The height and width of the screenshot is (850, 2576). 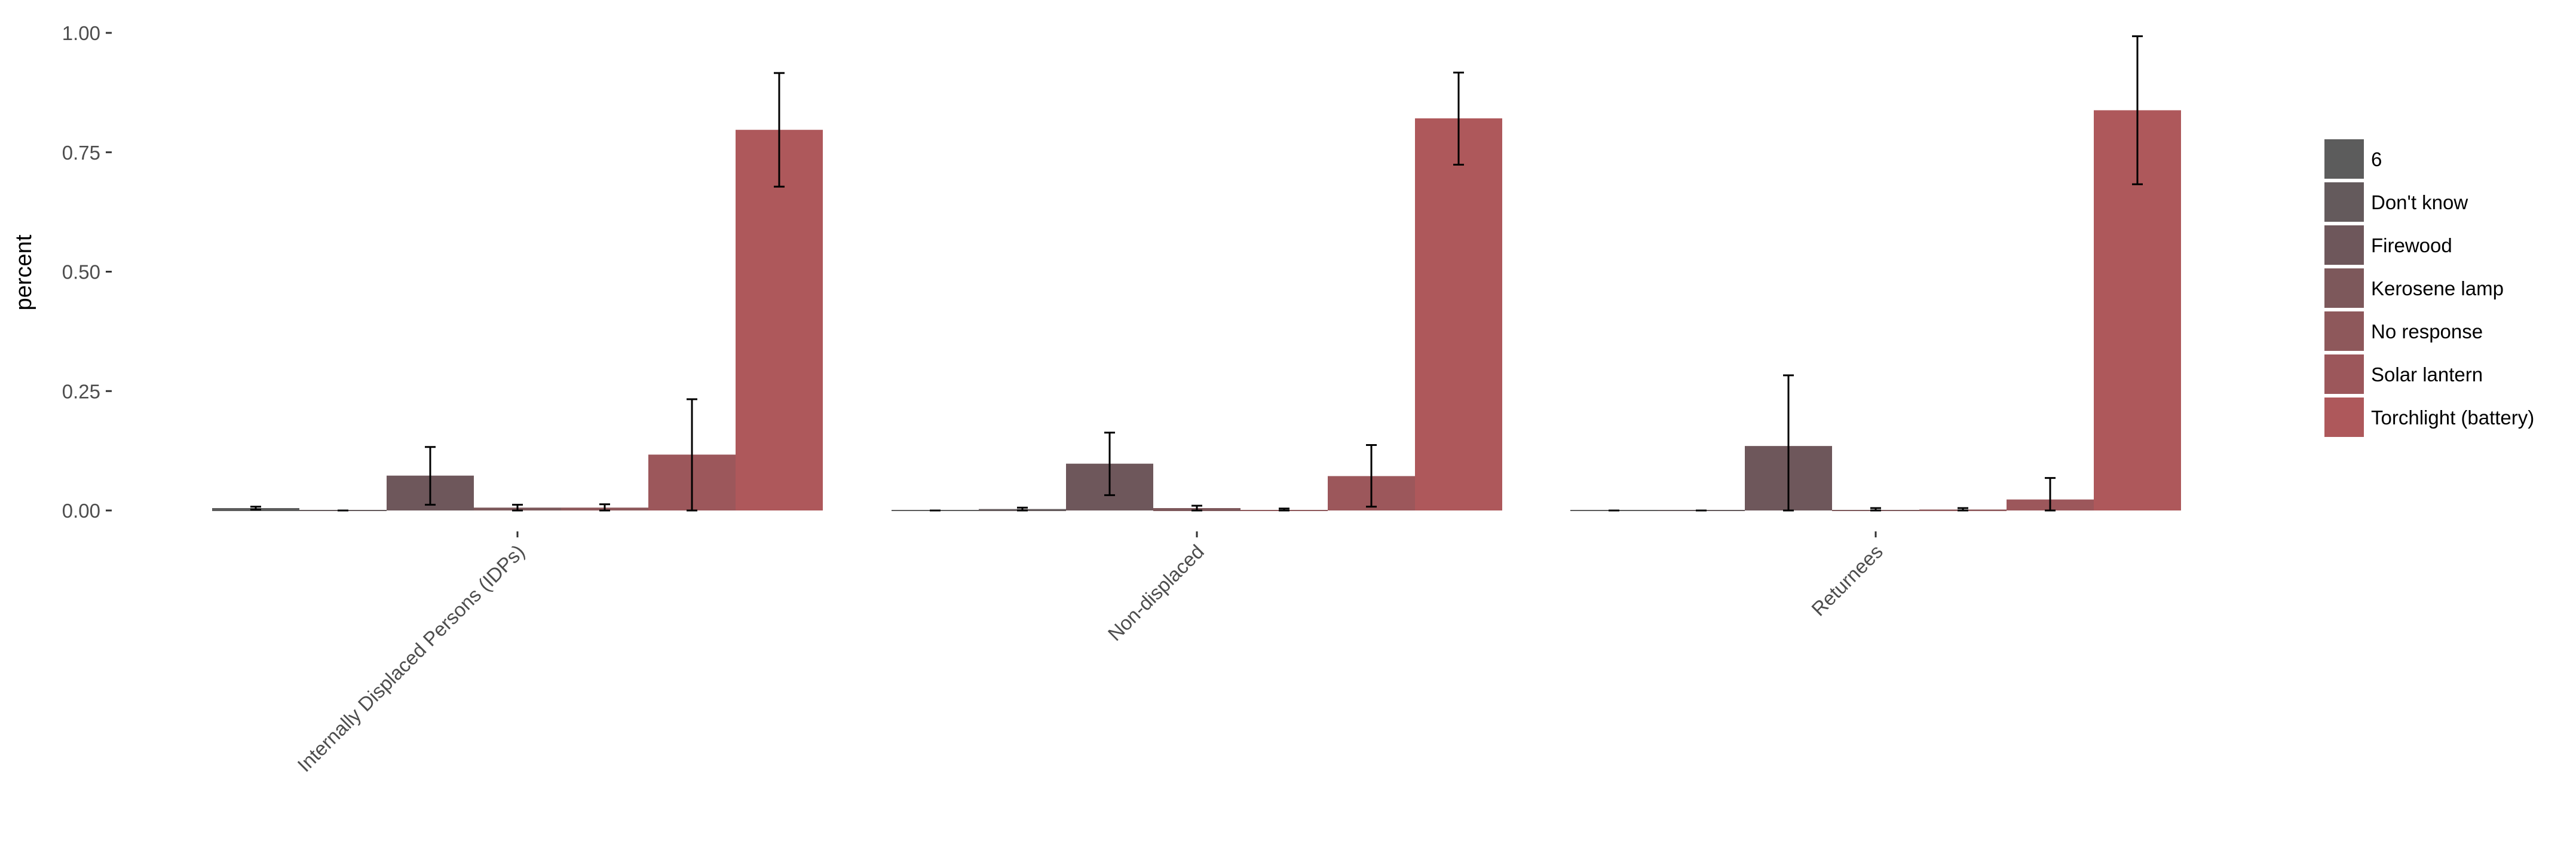 What do you see at coordinates (1156, 592) in the screenshot?
I see `x-tick-label: Non-displaced` at bounding box center [1156, 592].